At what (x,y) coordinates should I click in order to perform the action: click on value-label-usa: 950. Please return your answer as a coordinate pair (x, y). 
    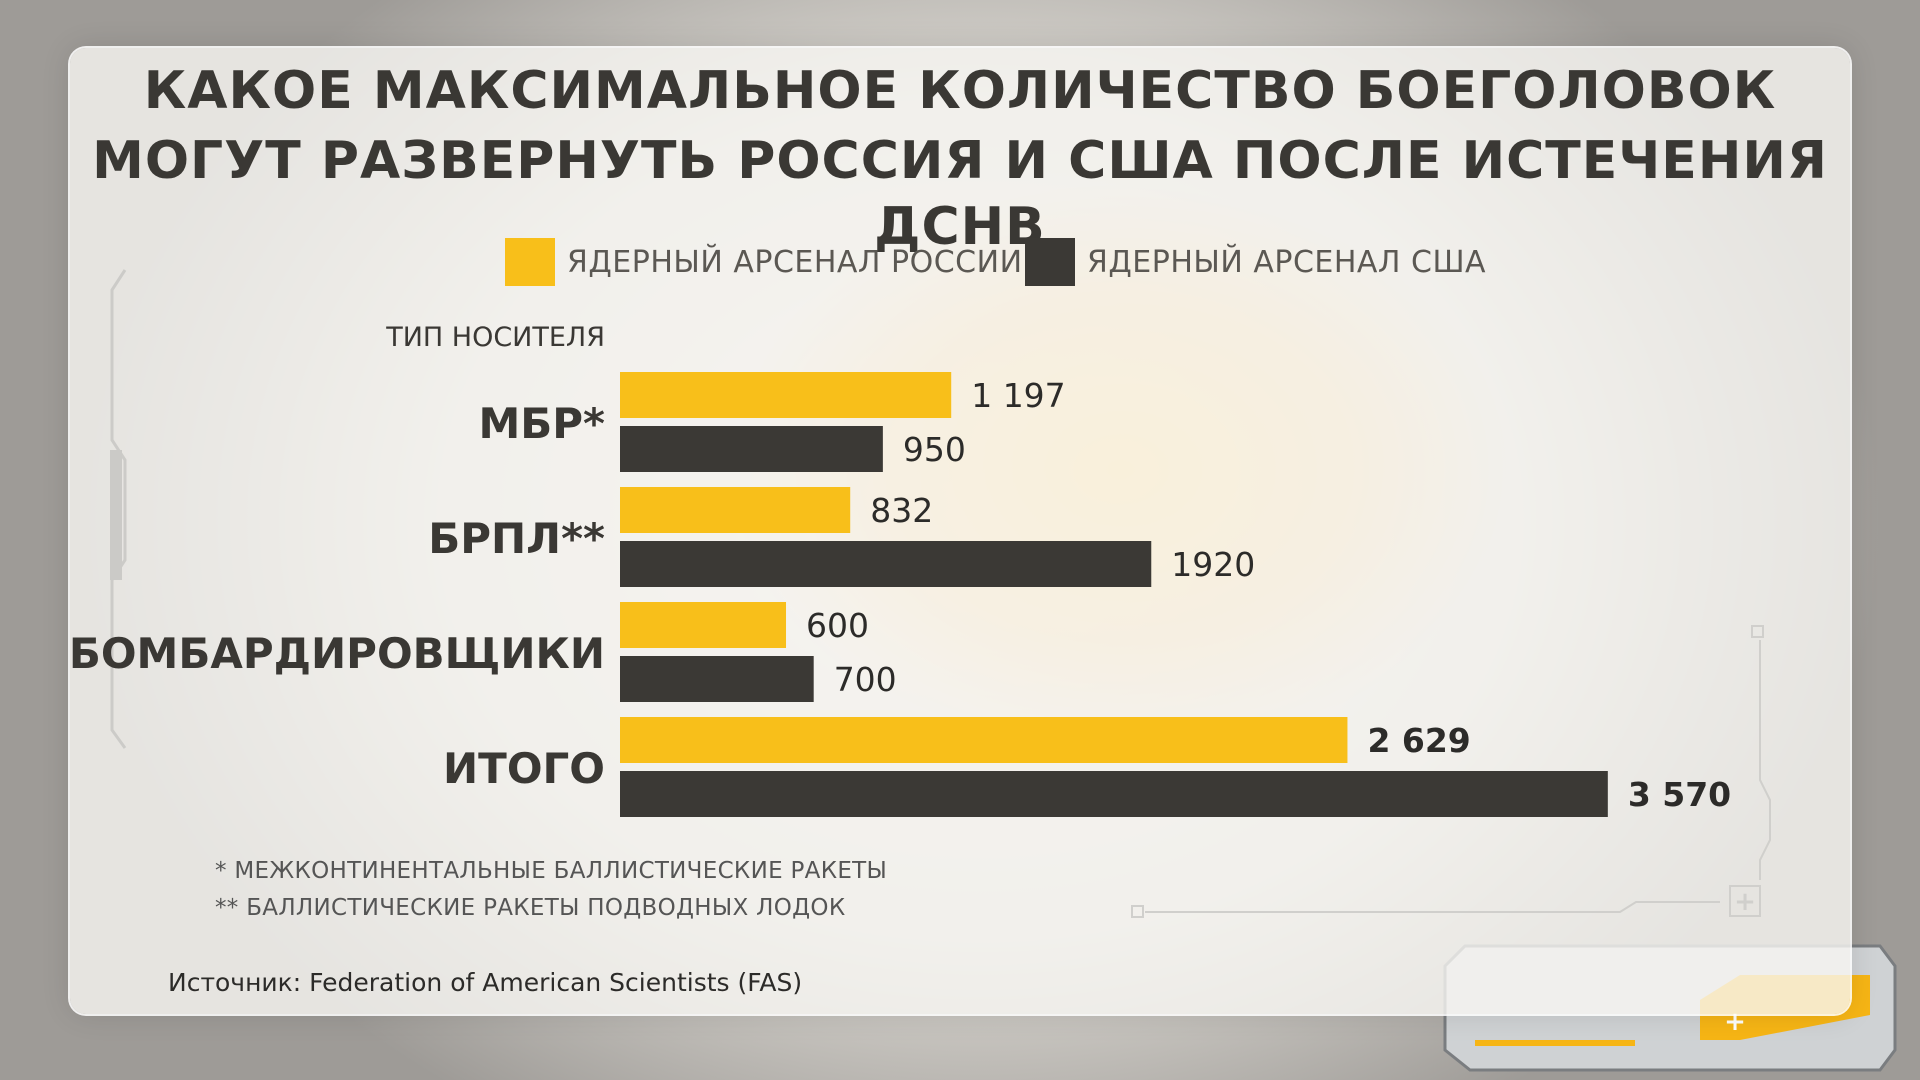
    Looking at the image, I should click on (934, 449).